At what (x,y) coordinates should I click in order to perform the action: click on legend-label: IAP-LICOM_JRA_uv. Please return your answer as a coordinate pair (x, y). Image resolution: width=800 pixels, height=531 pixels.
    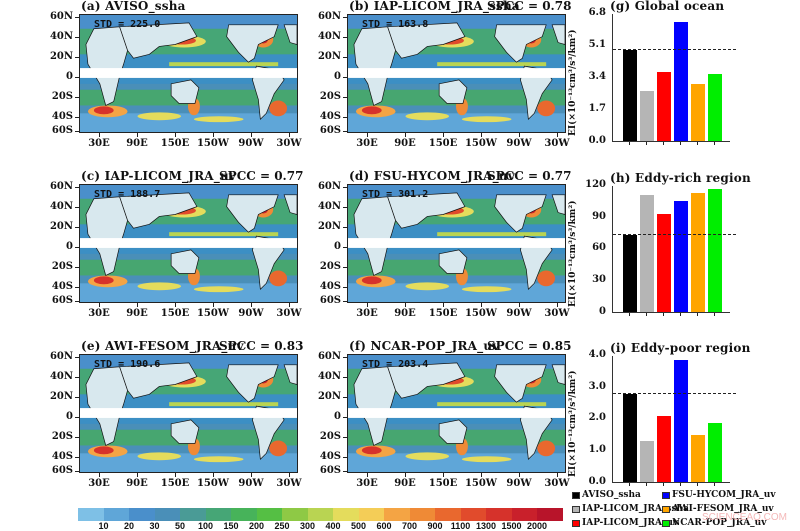
    Looking at the image, I should click on (630, 523).